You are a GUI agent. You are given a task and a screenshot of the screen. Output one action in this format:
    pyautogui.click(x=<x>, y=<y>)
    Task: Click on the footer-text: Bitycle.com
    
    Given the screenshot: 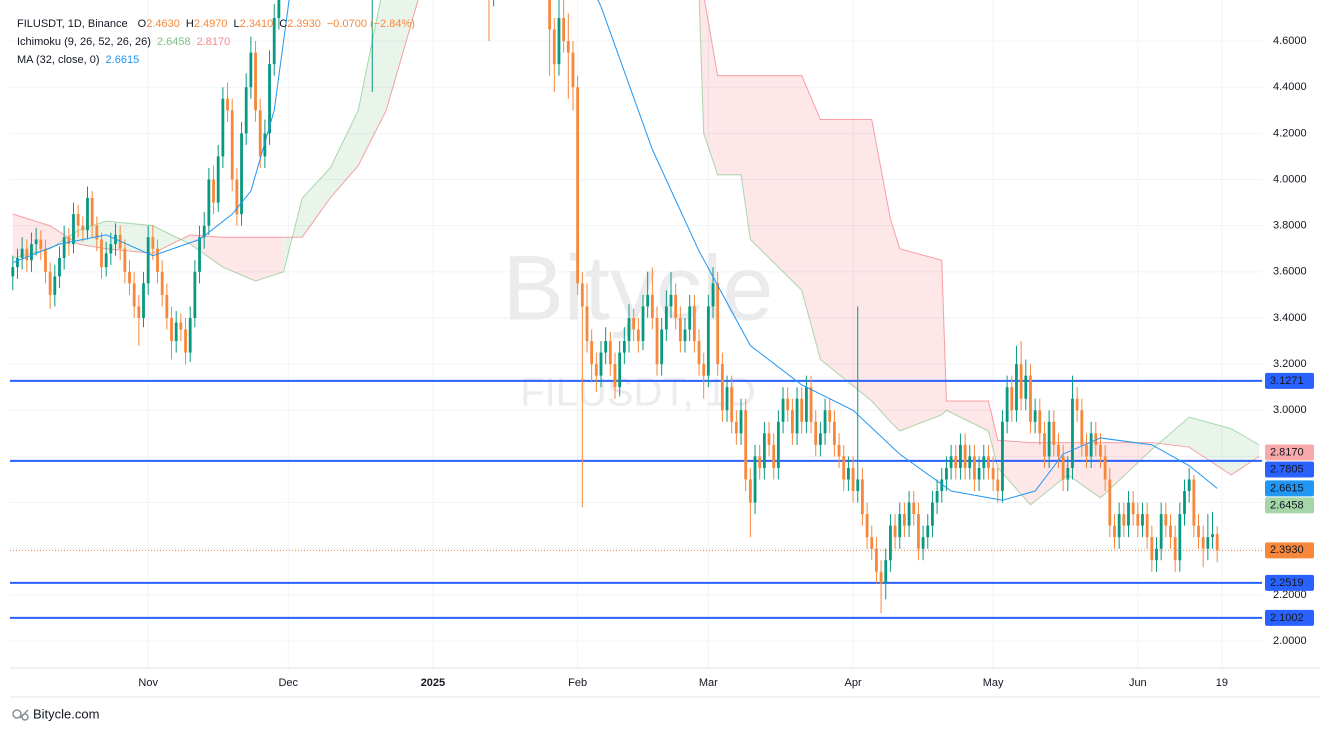 What is the action you would take?
    pyautogui.click(x=66, y=713)
    